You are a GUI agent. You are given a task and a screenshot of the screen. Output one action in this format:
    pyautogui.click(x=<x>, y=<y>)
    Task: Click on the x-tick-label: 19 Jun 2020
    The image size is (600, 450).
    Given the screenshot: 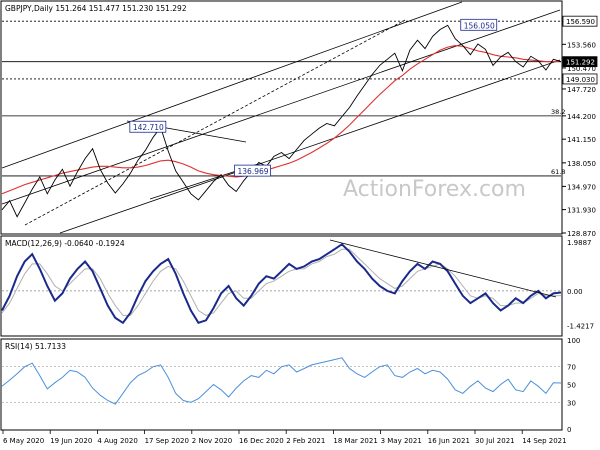 What is the action you would take?
    pyautogui.click(x=71, y=441)
    